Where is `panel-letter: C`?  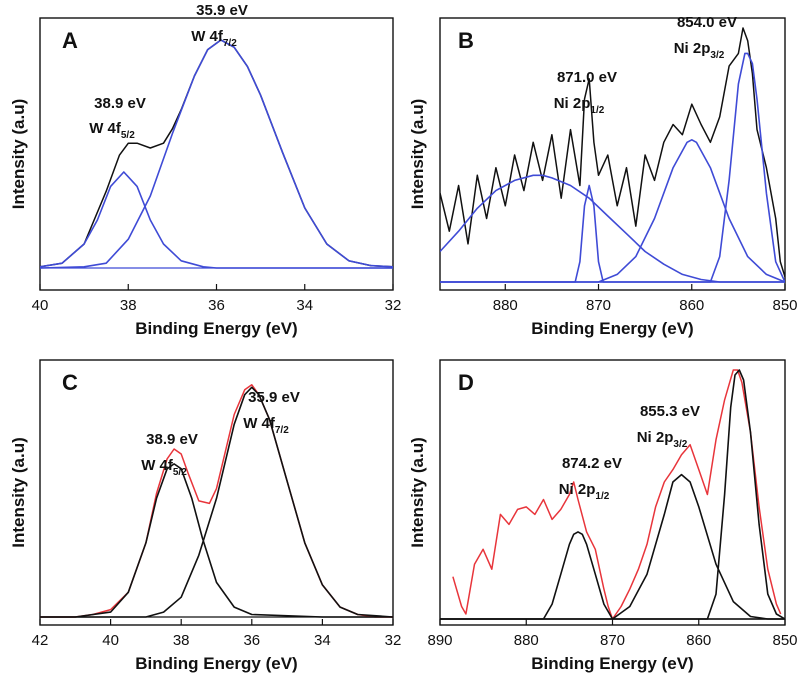 panel-letter: C is located at coordinates (70, 382).